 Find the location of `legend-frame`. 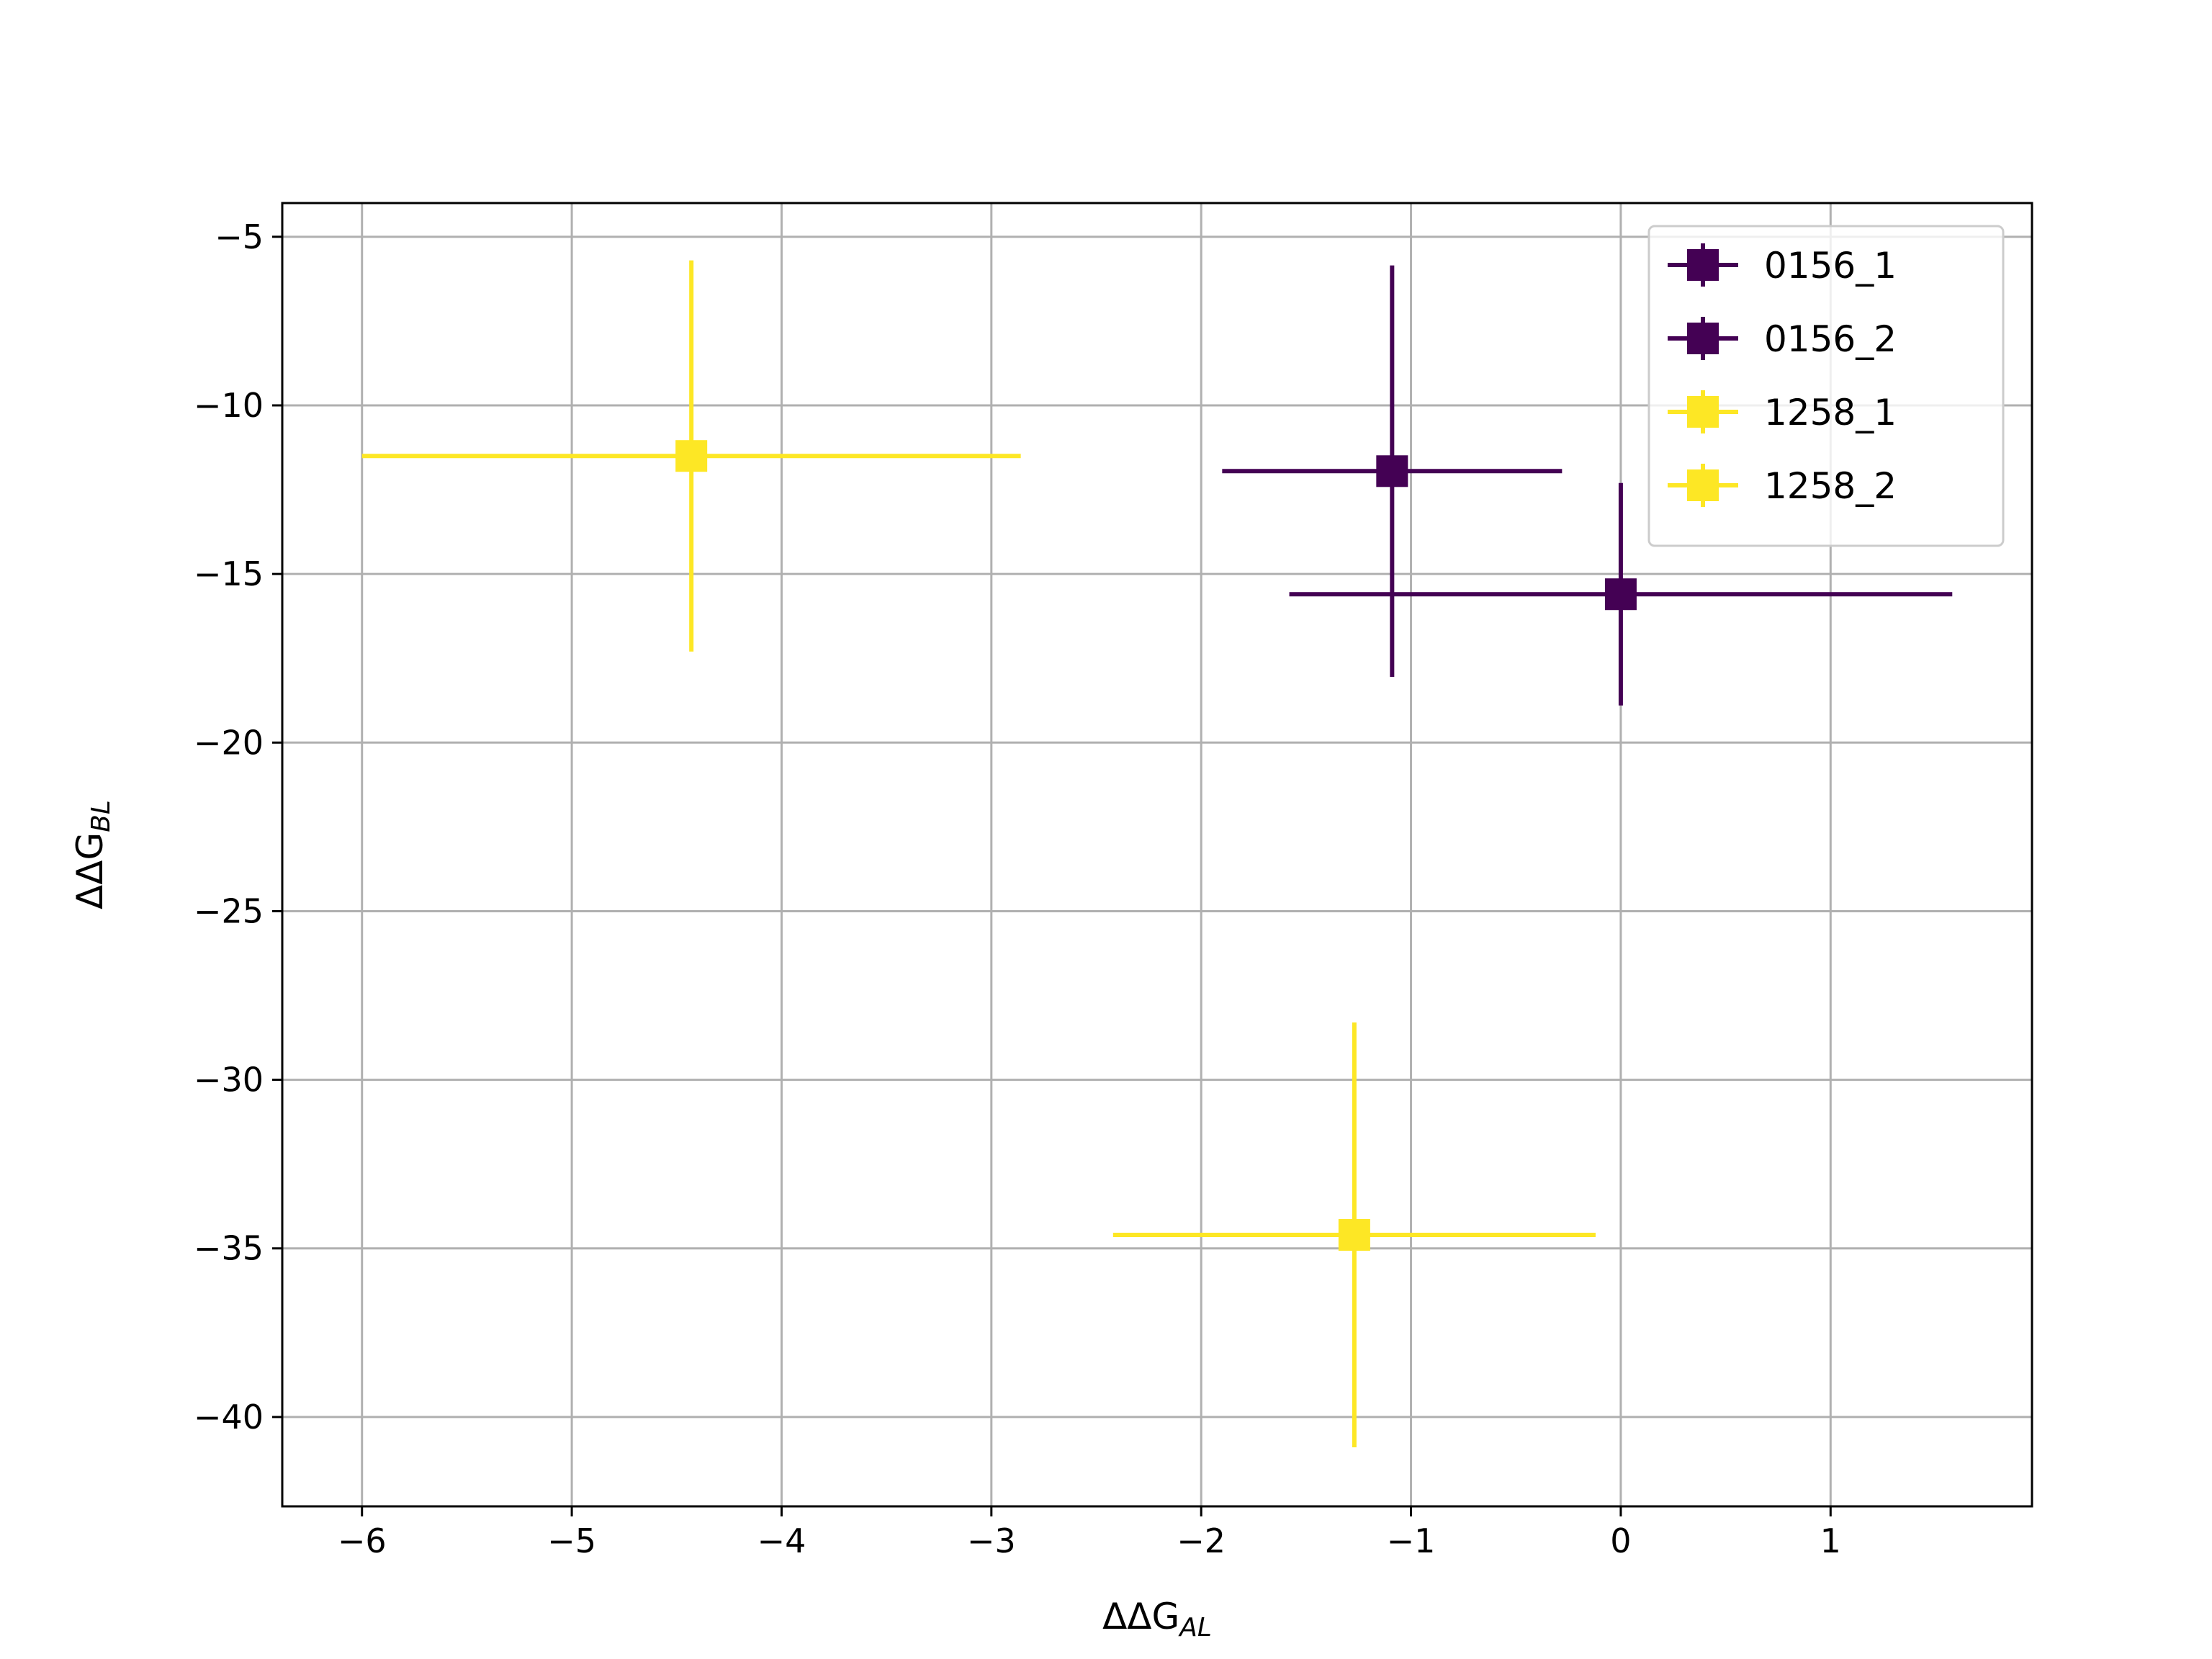

legend-frame is located at coordinates (1826, 386).